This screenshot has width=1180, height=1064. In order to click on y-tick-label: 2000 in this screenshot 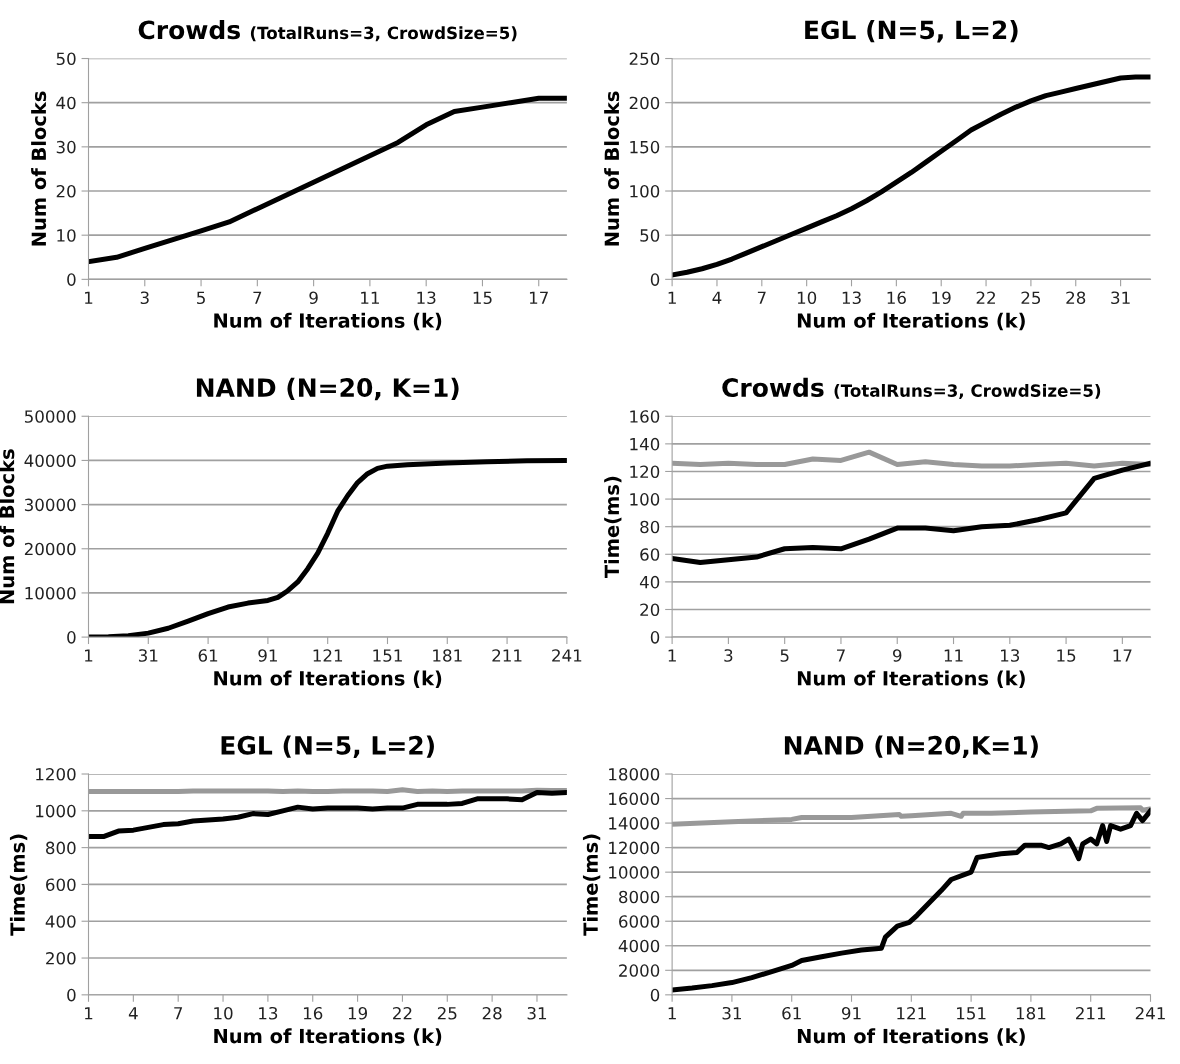, I will do `click(639, 970)`.